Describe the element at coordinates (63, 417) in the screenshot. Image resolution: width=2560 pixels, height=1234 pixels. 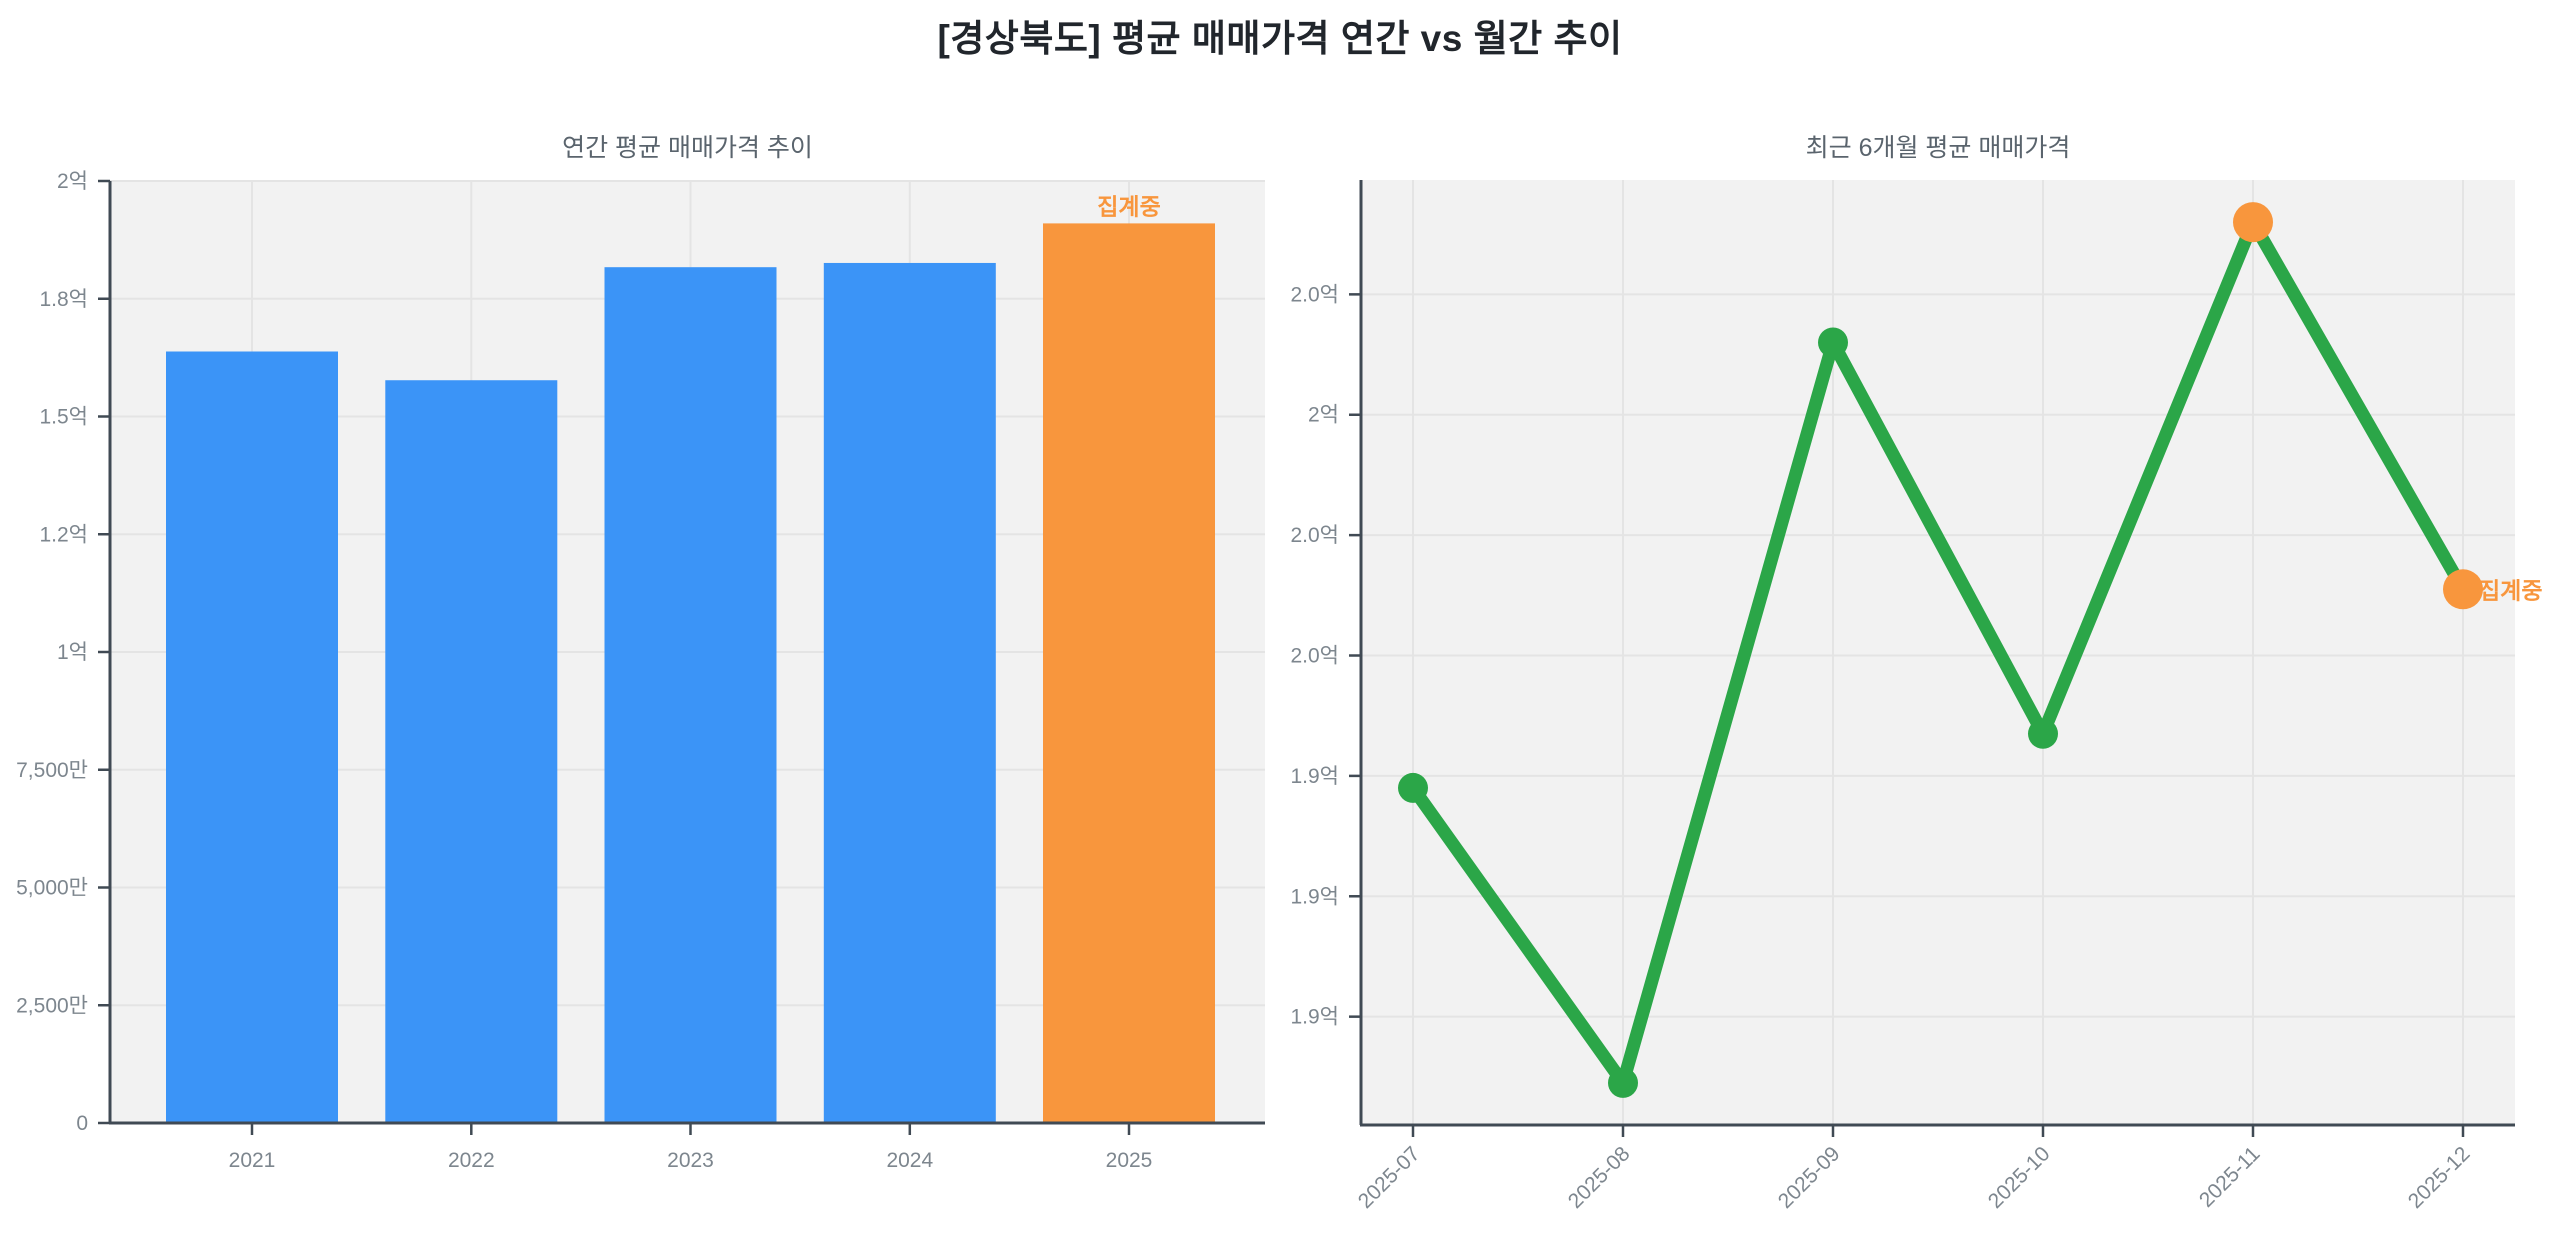
I see `y-tick-label: 1.5억` at that location.